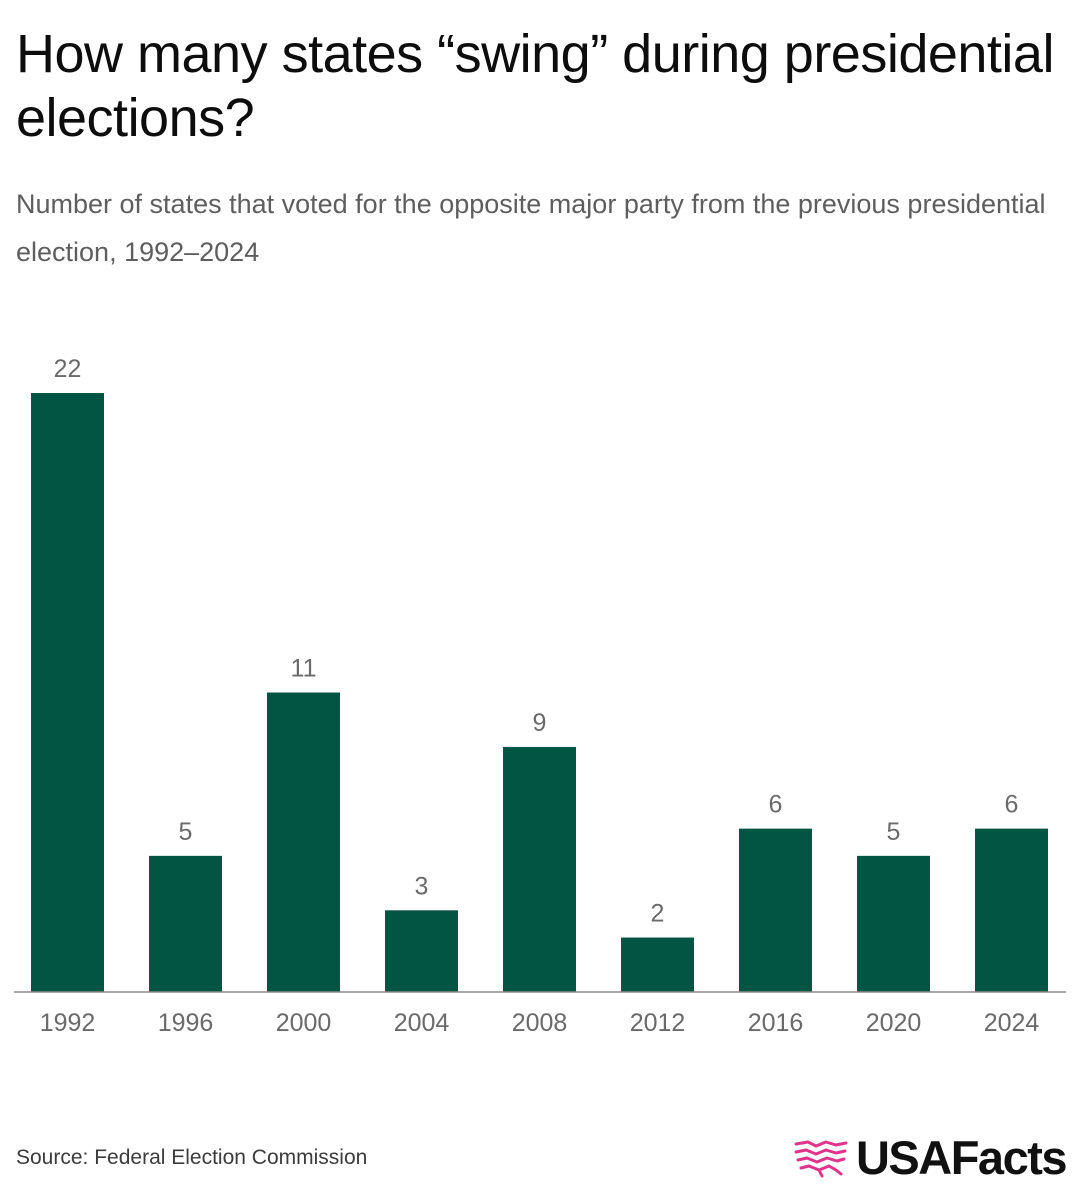 The image size is (1080, 1194). What do you see at coordinates (67, 692) in the screenshot?
I see `bar-1992` at bounding box center [67, 692].